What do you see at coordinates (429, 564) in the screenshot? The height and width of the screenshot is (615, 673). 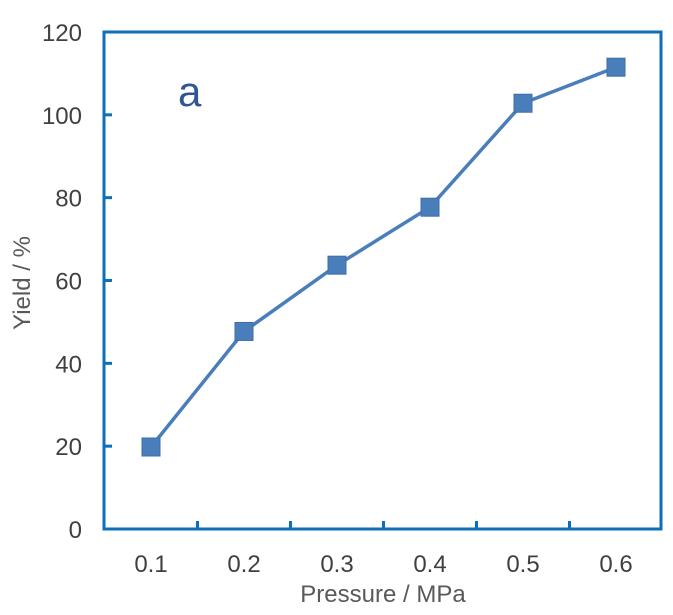 I see `x-tick-label: 0.4` at bounding box center [429, 564].